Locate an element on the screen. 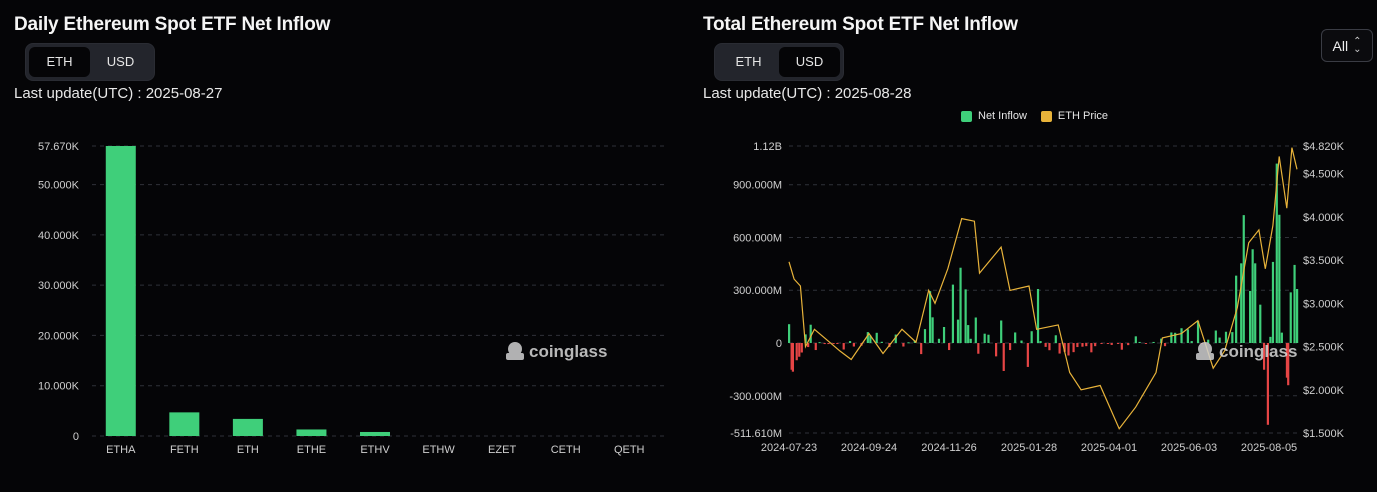 This screenshot has width=1377, height=492. right-left-y-tick-label: 600.000M is located at coordinates (757, 238).